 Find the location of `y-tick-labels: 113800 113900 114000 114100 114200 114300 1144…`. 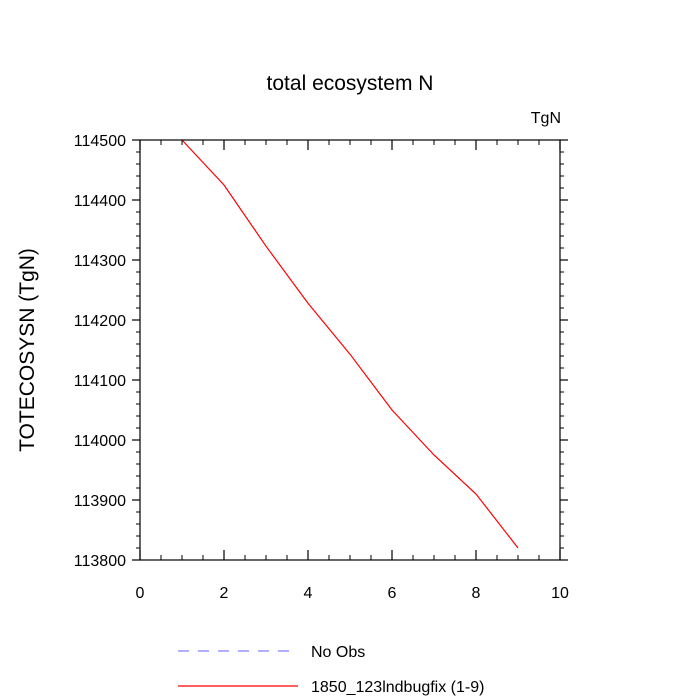

y-tick-labels: 113800 113900 114000 114100 114200 114300 1144… is located at coordinates (100, 351).